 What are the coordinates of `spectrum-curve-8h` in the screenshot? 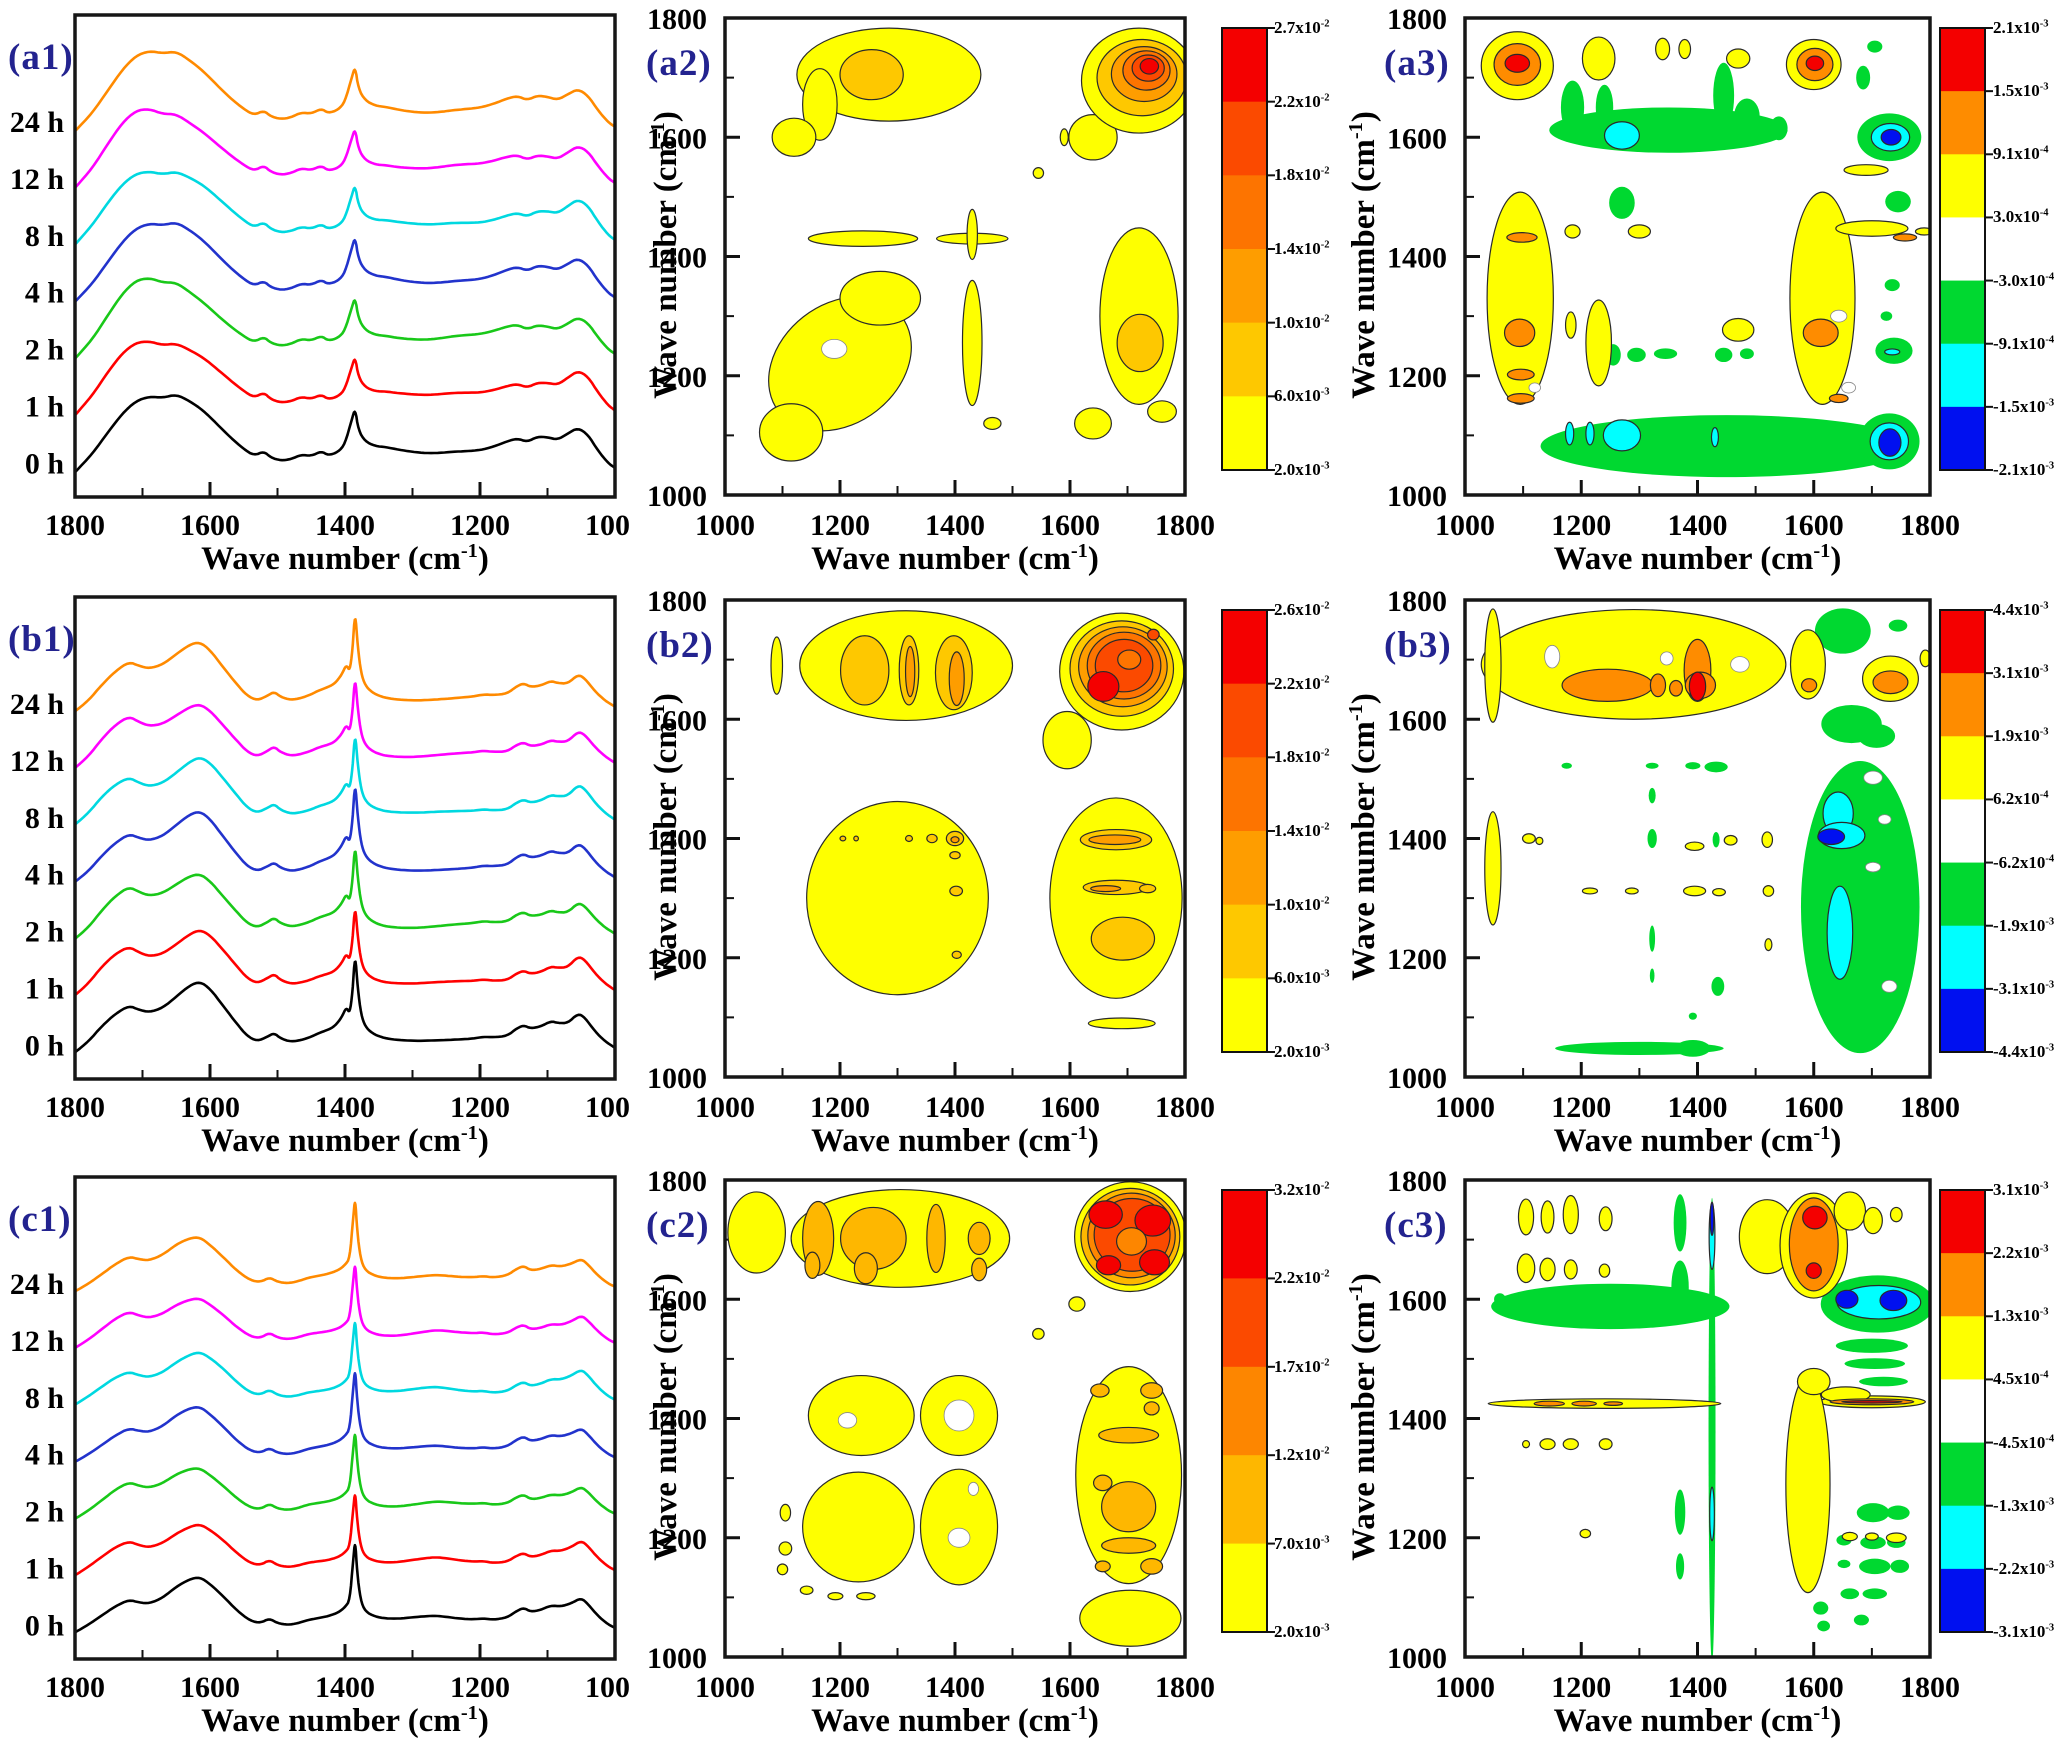 It's located at (345, 1363).